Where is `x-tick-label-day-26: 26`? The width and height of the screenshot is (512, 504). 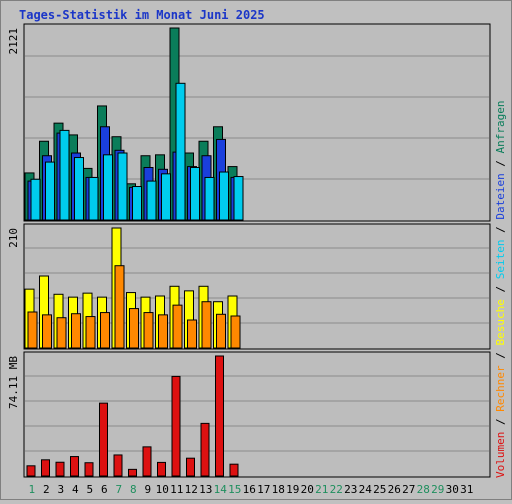 x-tick-label-day-26: 26 is located at coordinates (394, 489).